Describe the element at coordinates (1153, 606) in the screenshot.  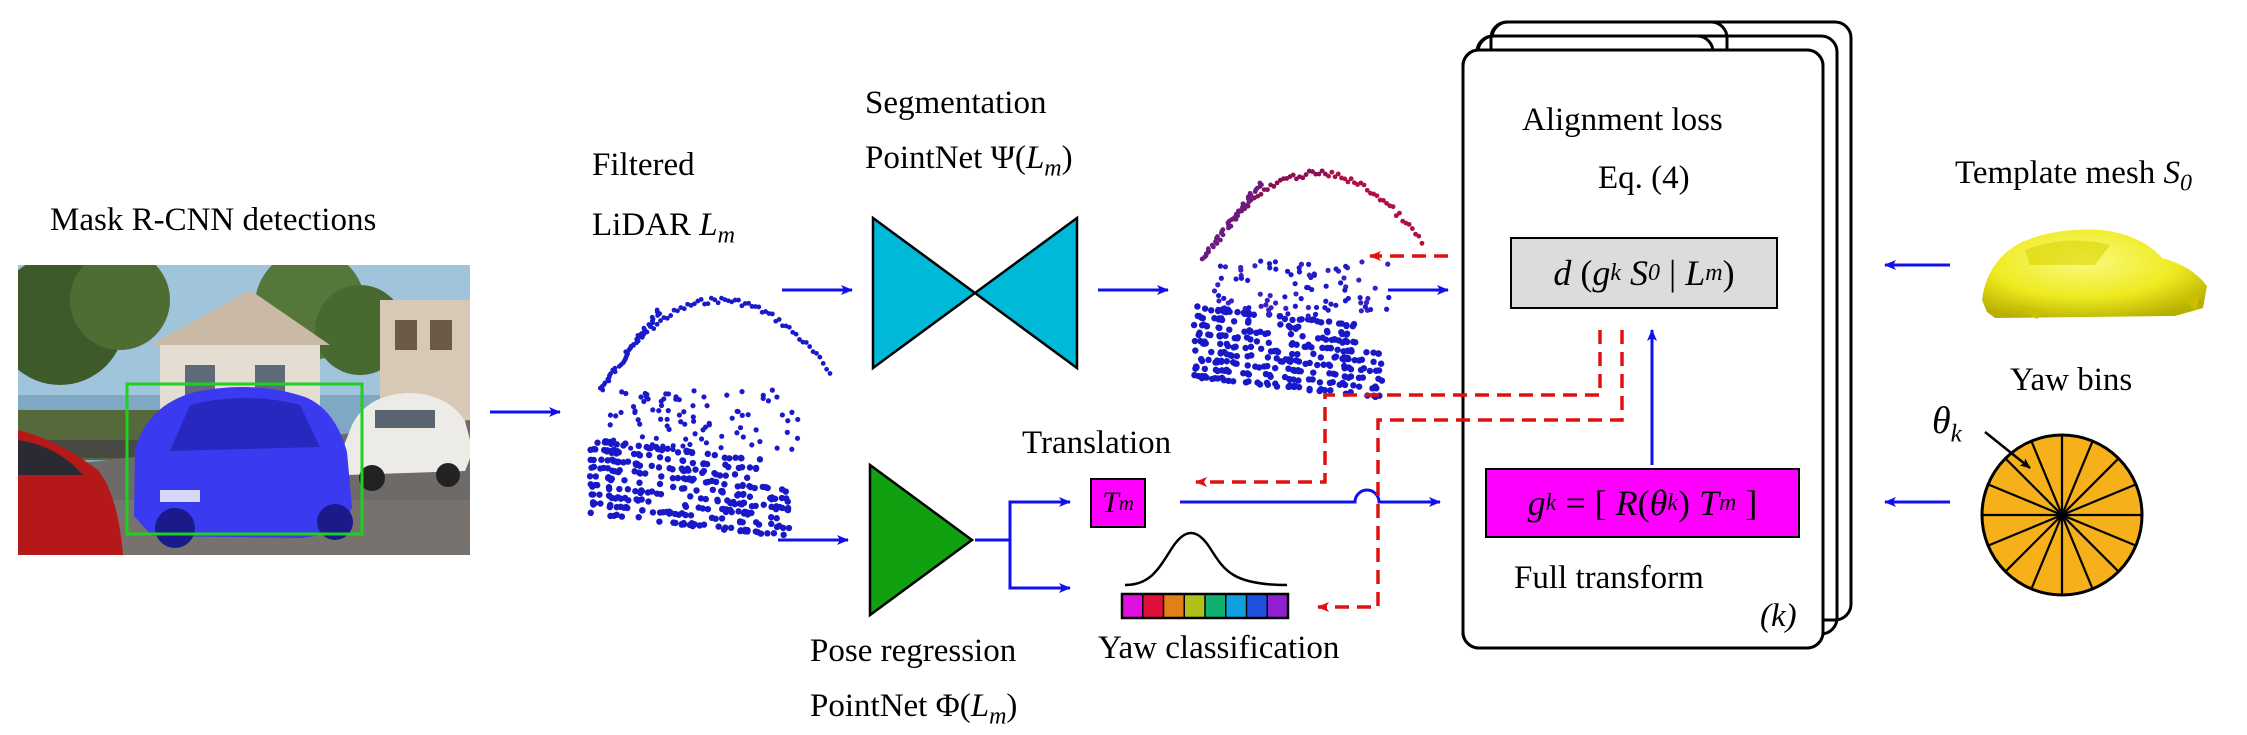
I see `yaw-bar-cell` at that location.